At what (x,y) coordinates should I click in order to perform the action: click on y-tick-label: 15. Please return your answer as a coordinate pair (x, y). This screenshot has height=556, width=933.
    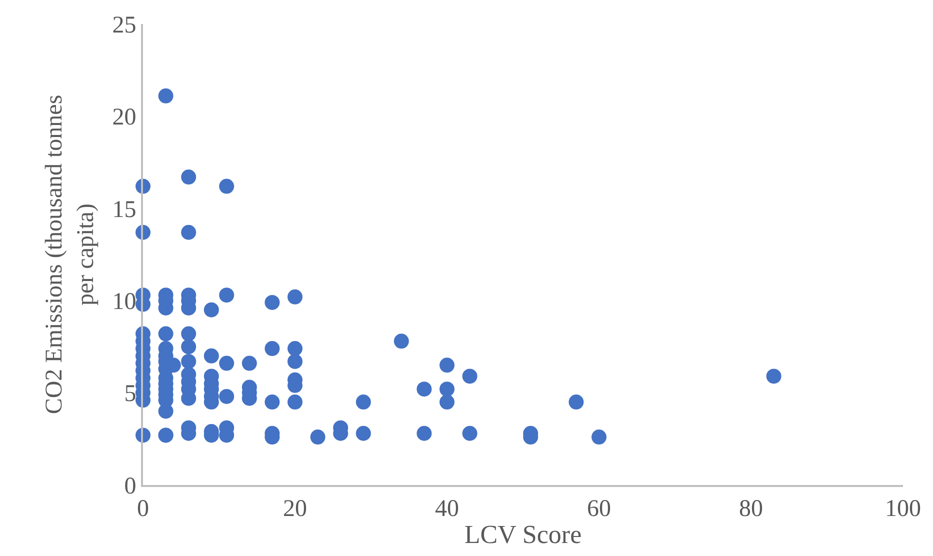
    Looking at the image, I should click on (124, 209).